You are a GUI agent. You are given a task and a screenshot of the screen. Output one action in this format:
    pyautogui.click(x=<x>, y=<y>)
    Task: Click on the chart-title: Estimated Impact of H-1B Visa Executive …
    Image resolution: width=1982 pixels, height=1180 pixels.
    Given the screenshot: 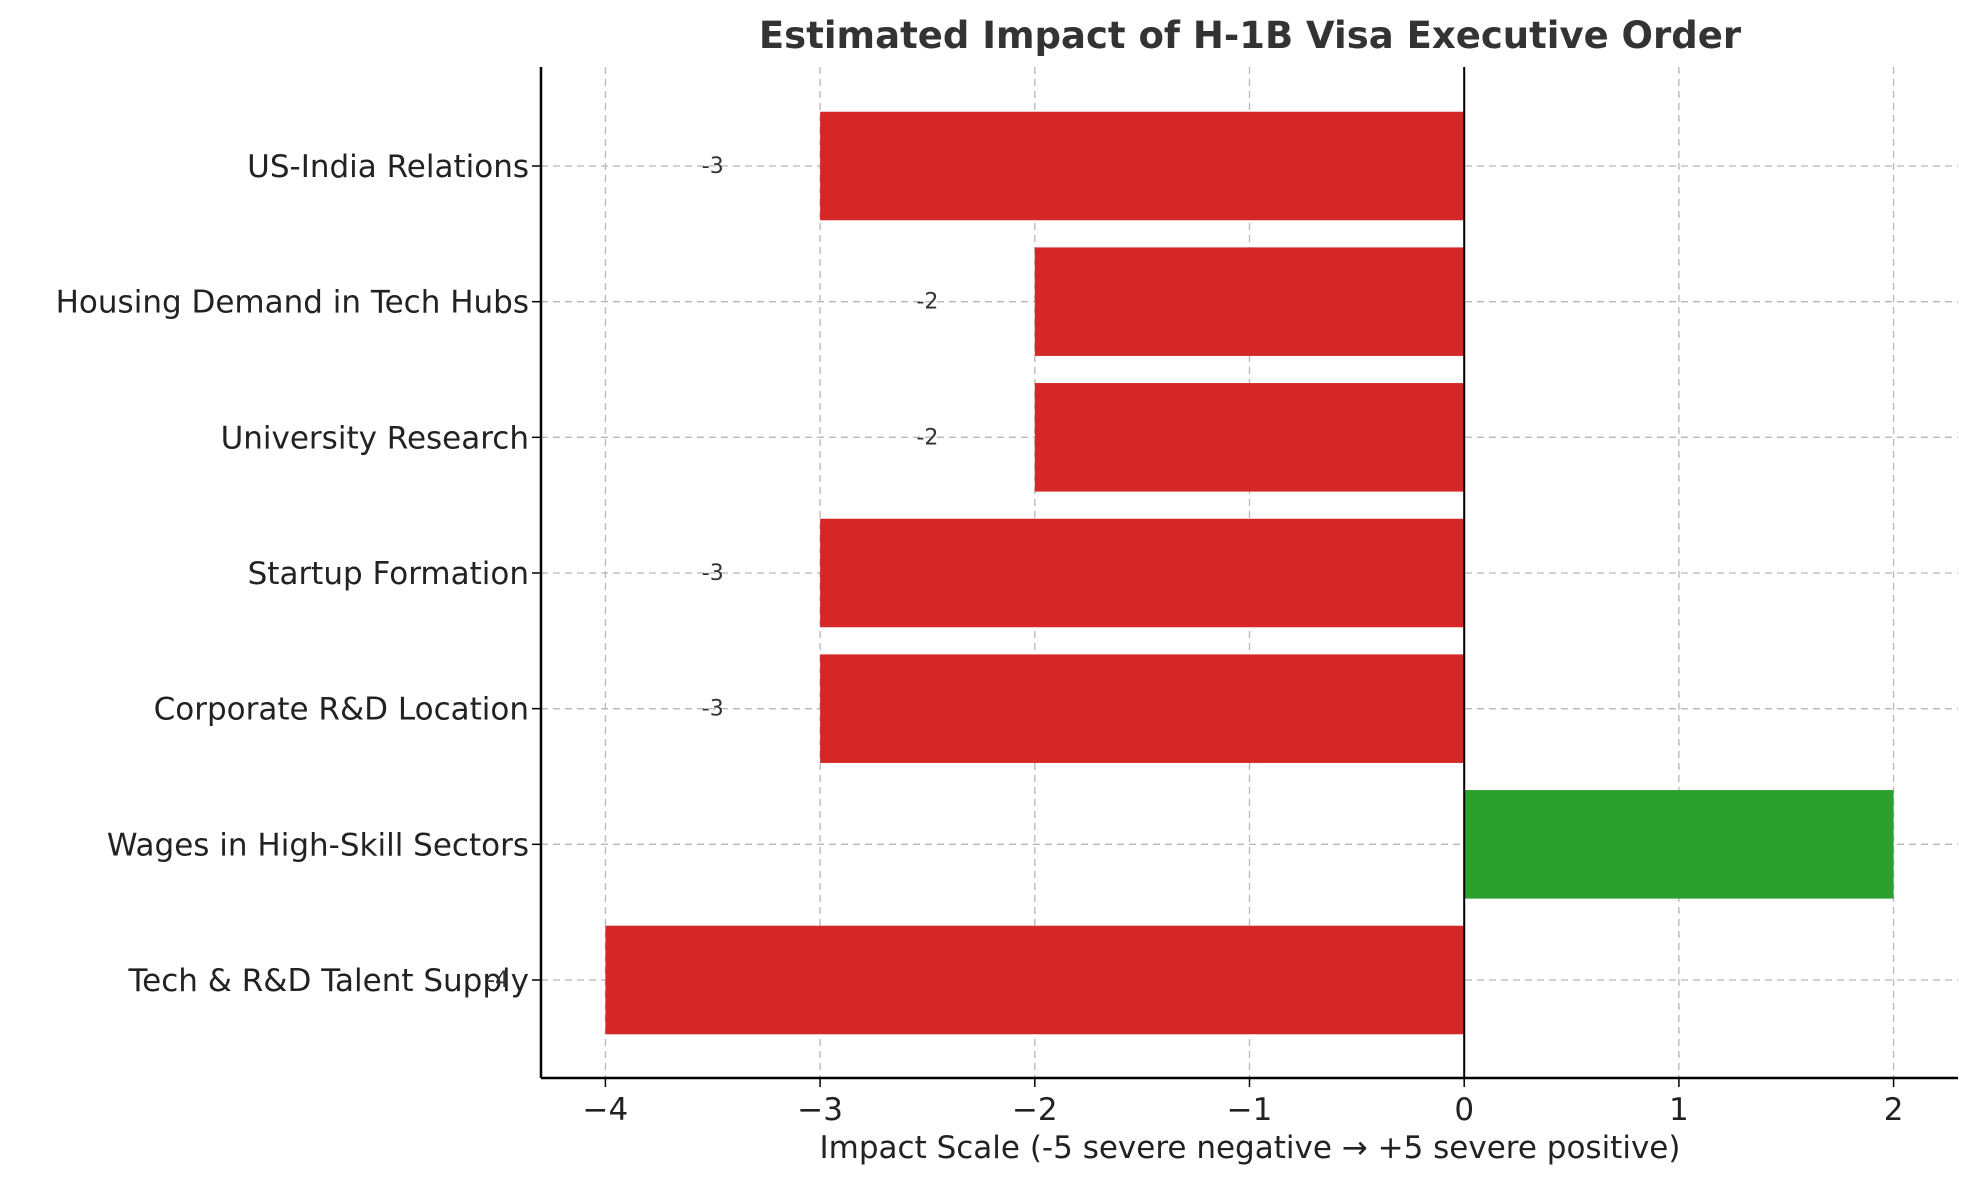 What is the action you would take?
    pyautogui.click(x=1250, y=35)
    